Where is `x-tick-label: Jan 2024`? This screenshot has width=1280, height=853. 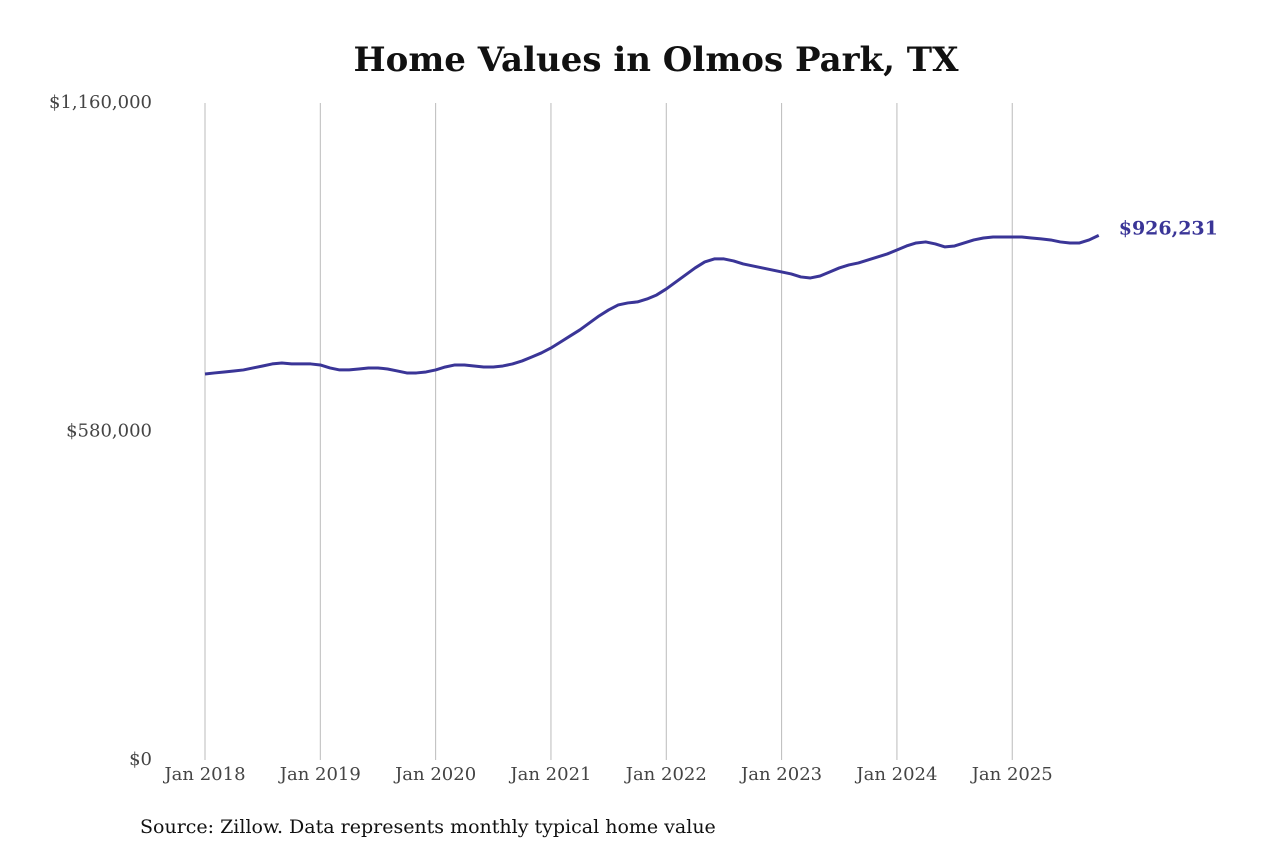 x-tick-label: Jan 2024 is located at coordinates (895, 774).